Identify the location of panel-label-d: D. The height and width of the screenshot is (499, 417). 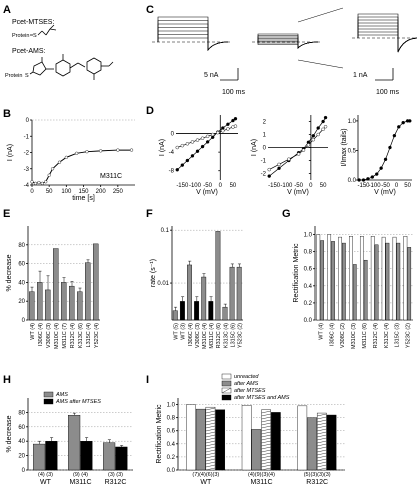
(150, 111).